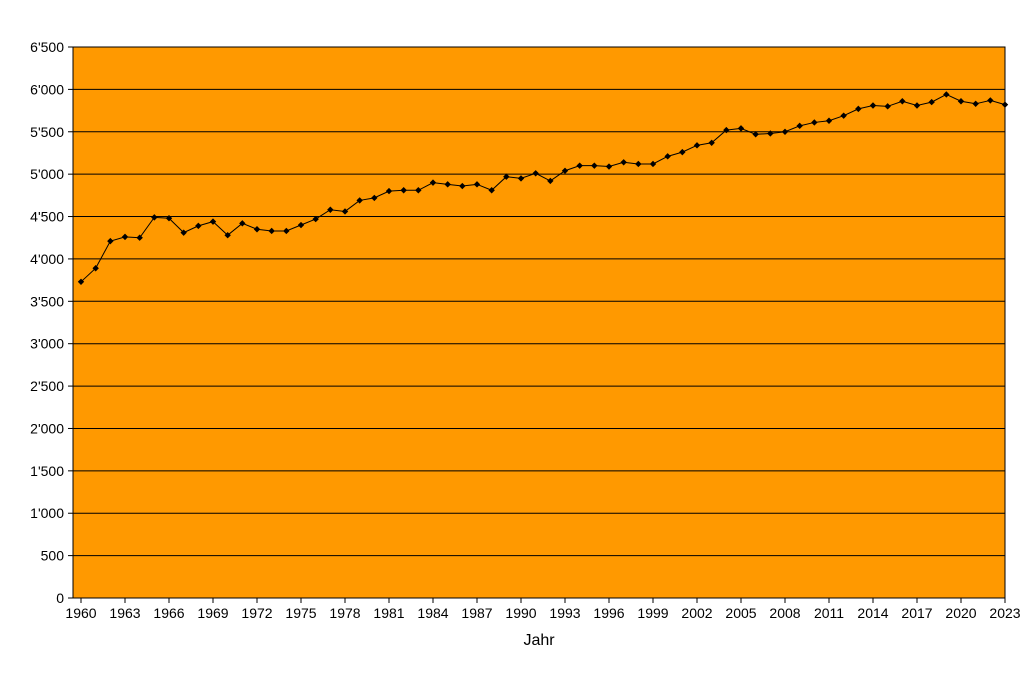 The width and height of the screenshot is (1035, 674). Describe the element at coordinates (124, 613) in the screenshot. I see `x-tick-label: 1963` at that location.